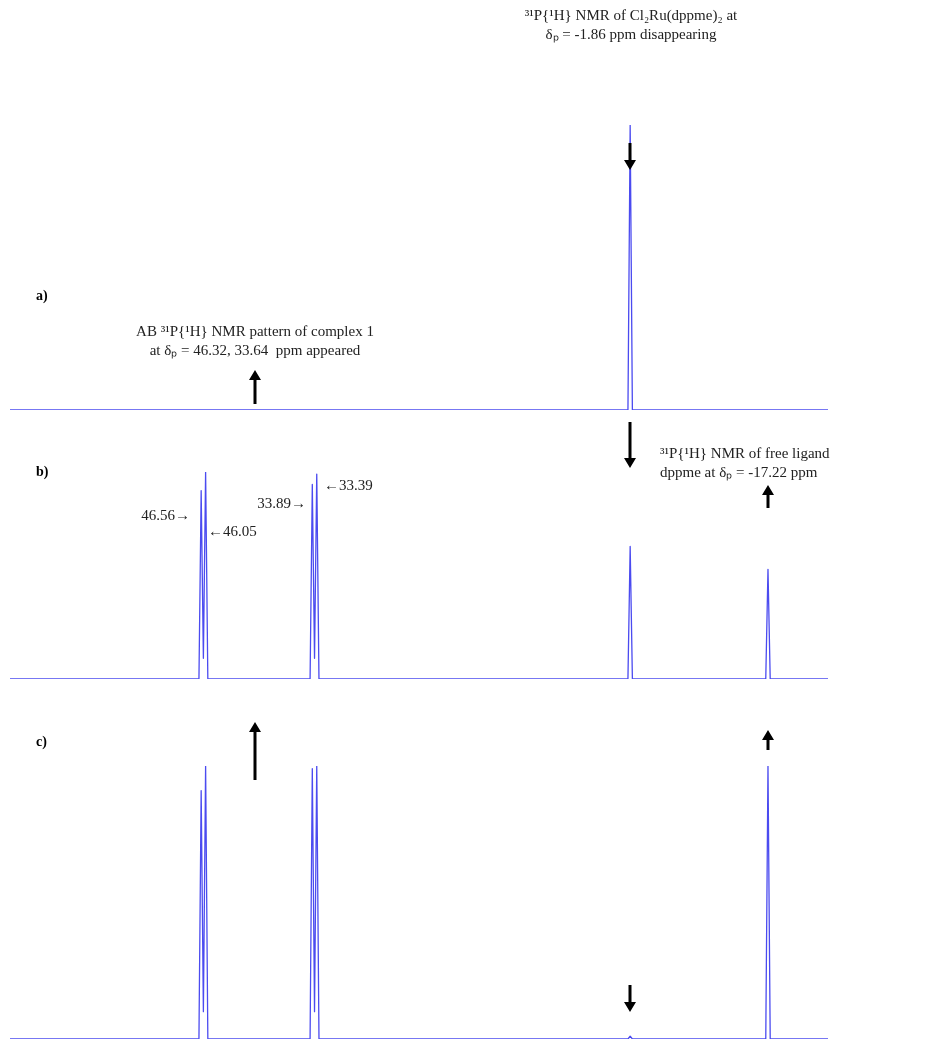 This screenshot has height=1043, width=925. I want to click on annotation: ←33.39, so click(349, 485).